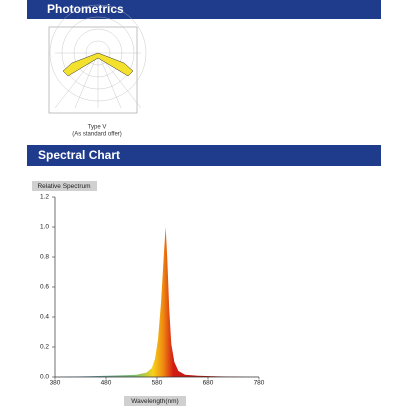 This screenshot has width=416, height=416. I want to click on y-axis-label: Relative Spectrum, so click(63, 186).